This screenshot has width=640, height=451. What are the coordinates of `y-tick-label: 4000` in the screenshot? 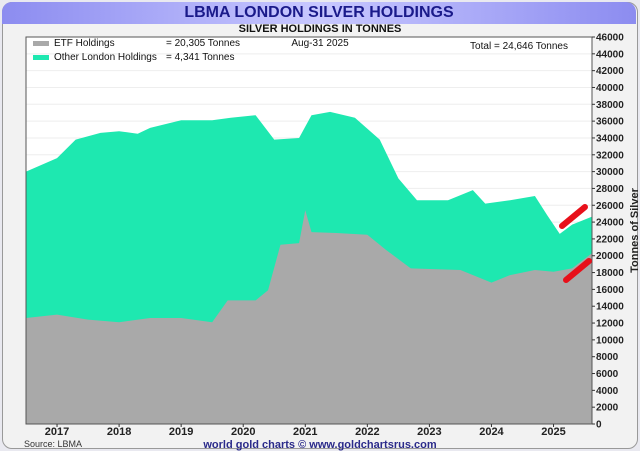 It's located at (607, 391).